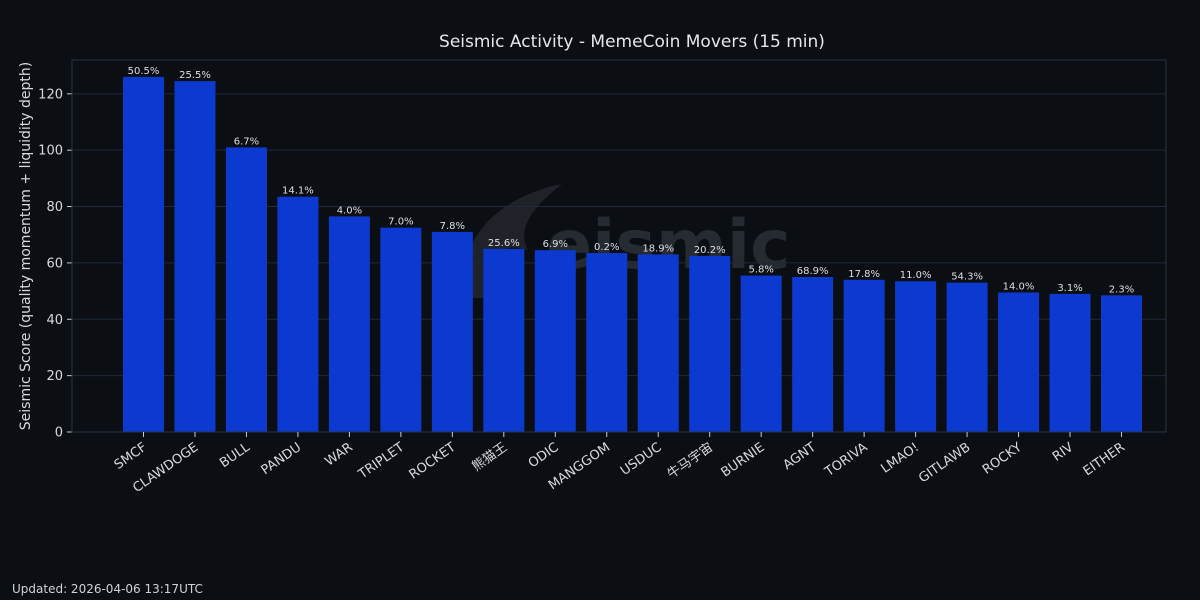  Describe the element at coordinates (800, 456) in the screenshot. I see `x-tick-label: AGNT` at that location.